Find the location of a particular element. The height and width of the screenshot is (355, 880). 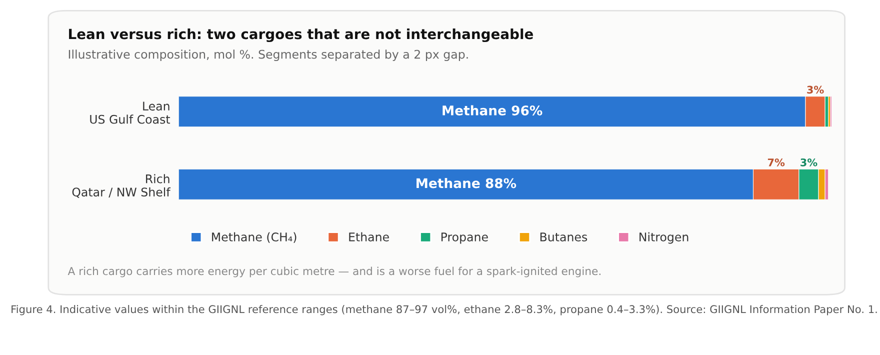

data-label: Methane 88% is located at coordinates (466, 183).